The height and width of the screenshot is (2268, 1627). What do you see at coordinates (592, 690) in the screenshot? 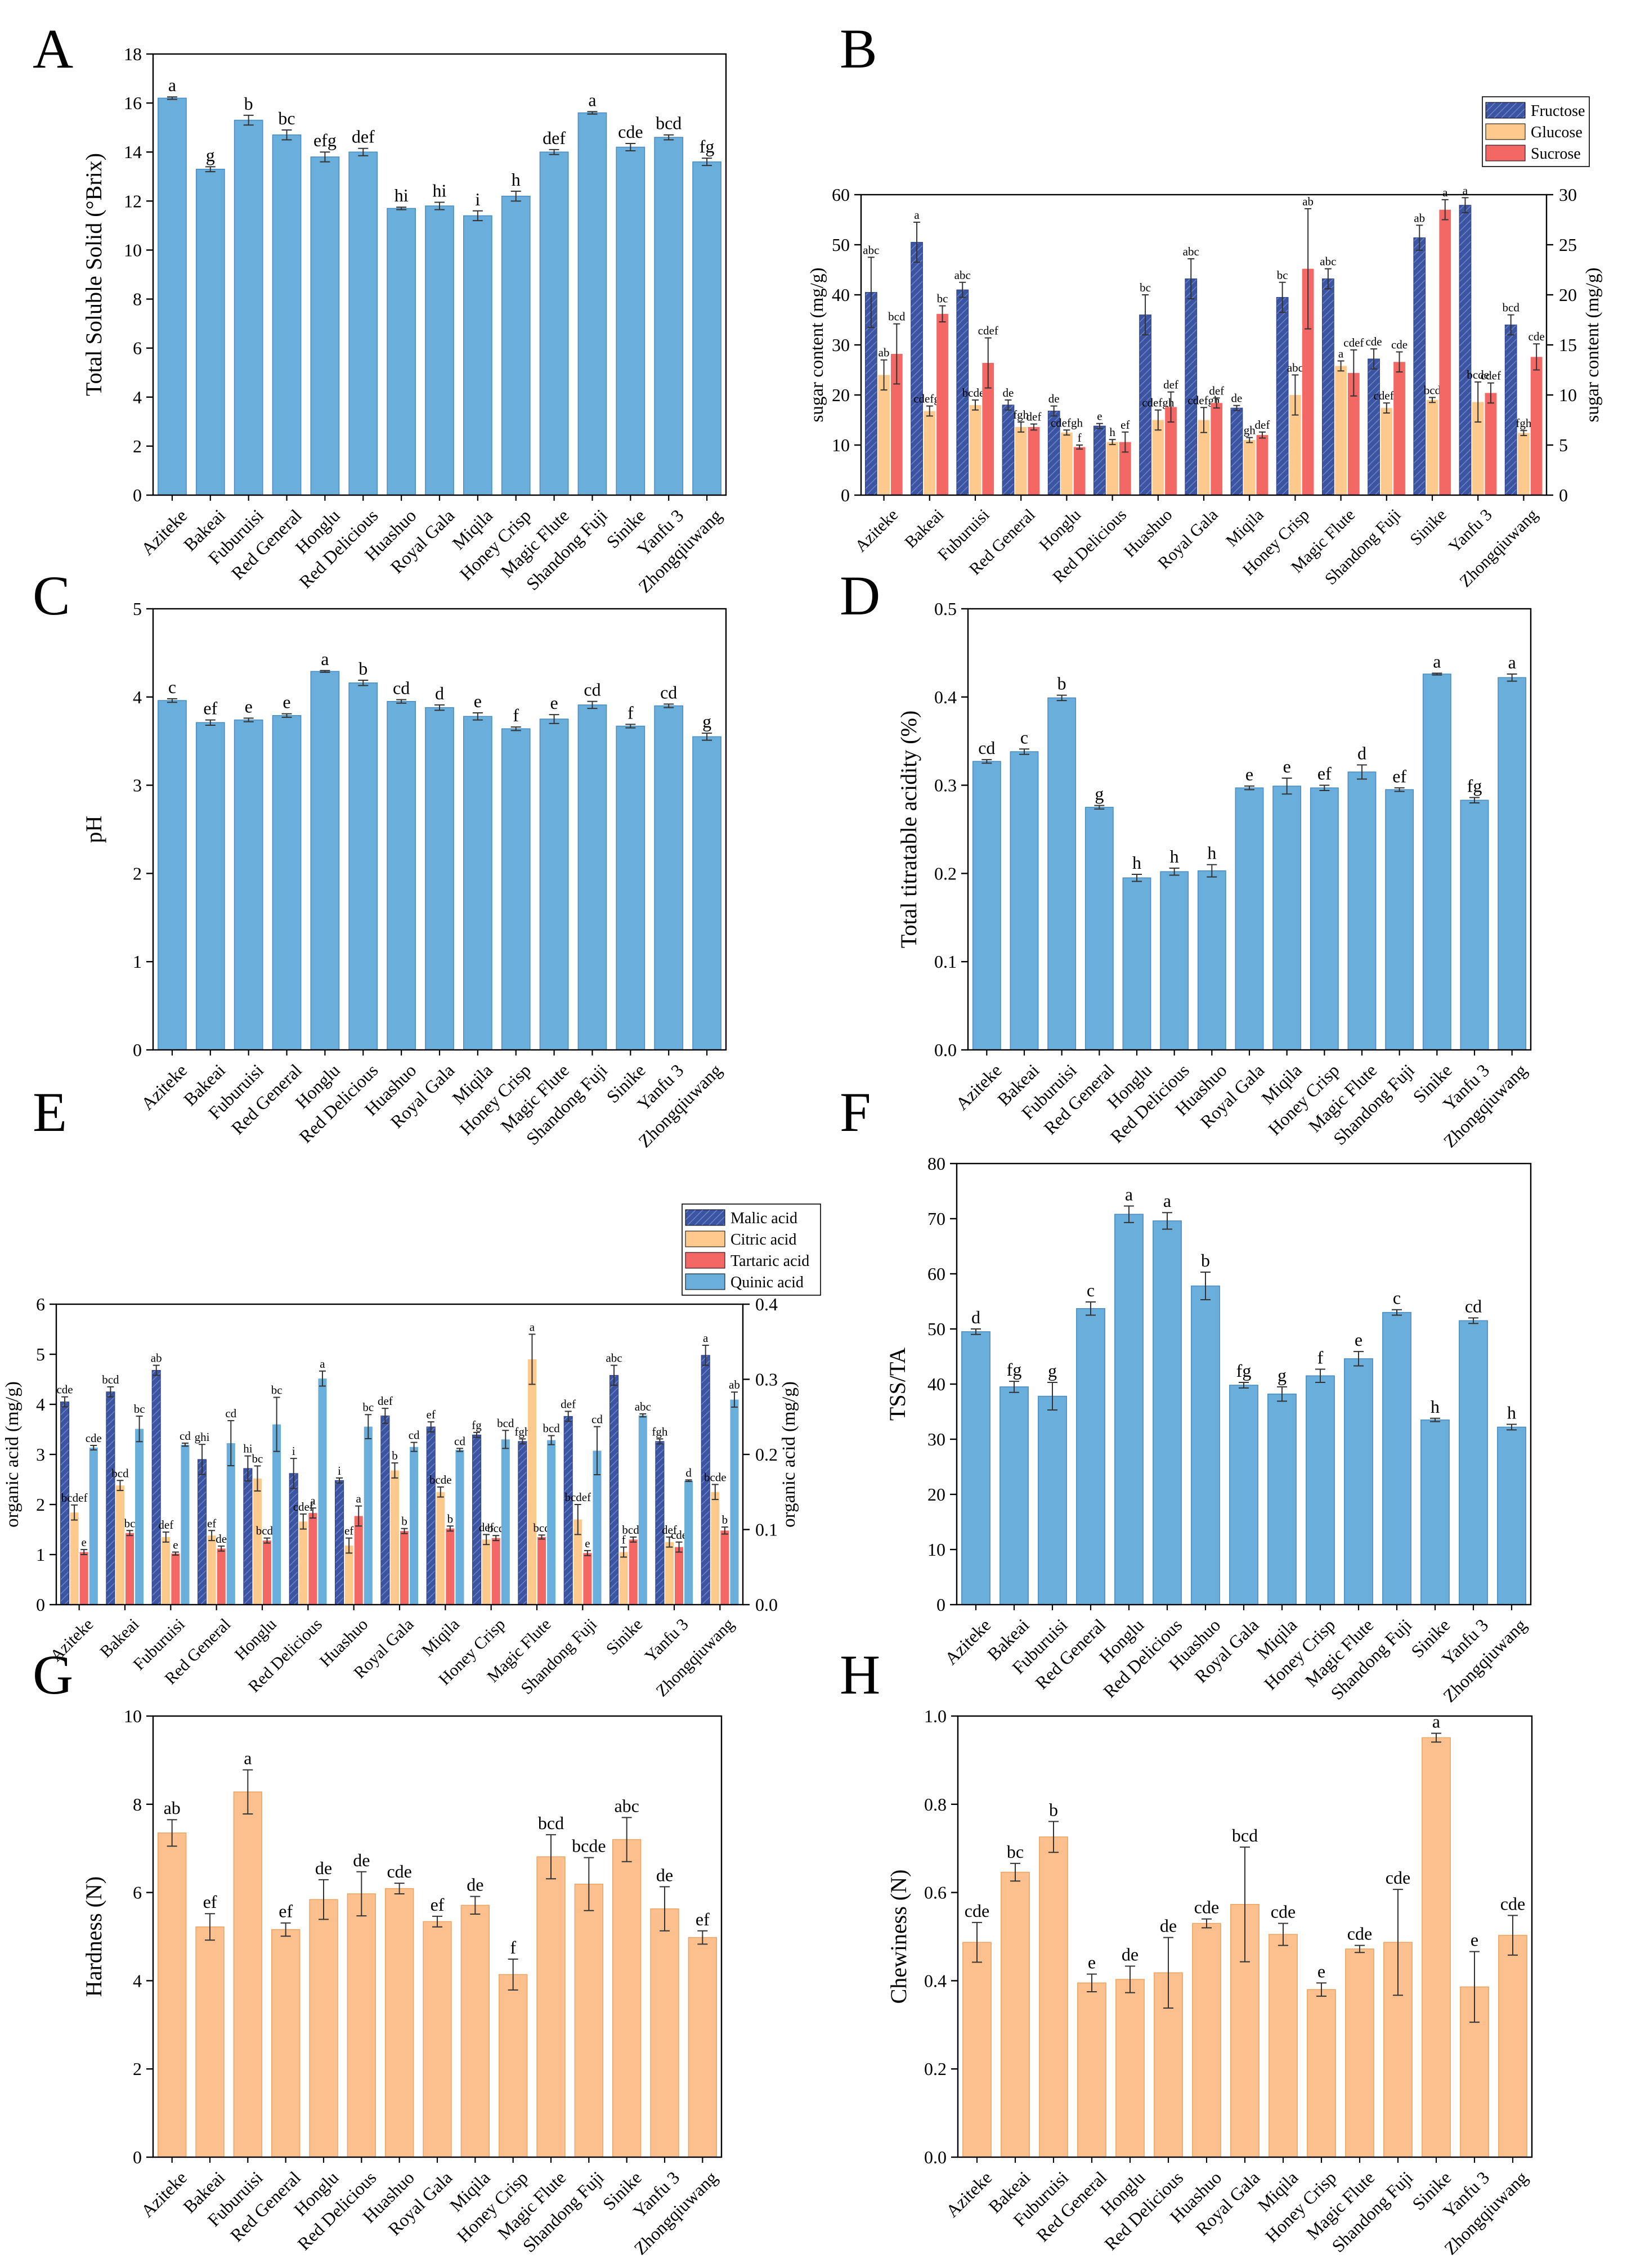
I see `panel-c-sig-label: cd` at bounding box center [592, 690].